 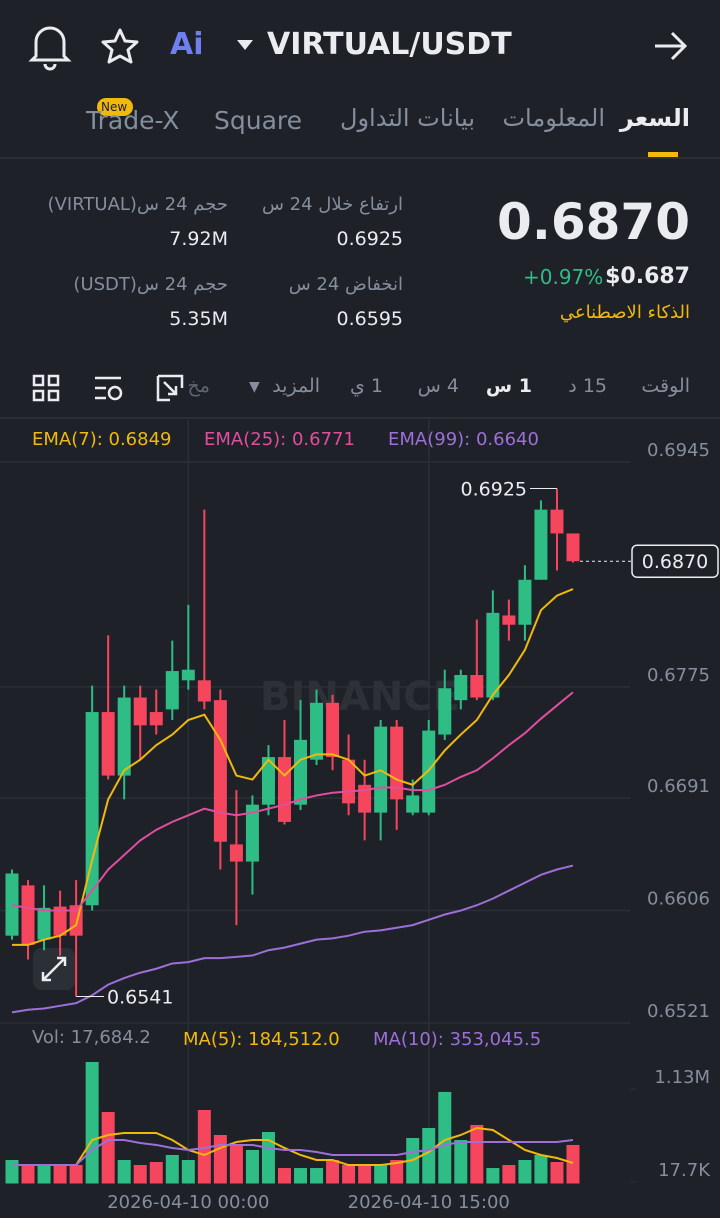 What do you see at coordinates (133, 120) in the screenshot?
I see `tab: Trade-X` at bounding box center [133, 120].